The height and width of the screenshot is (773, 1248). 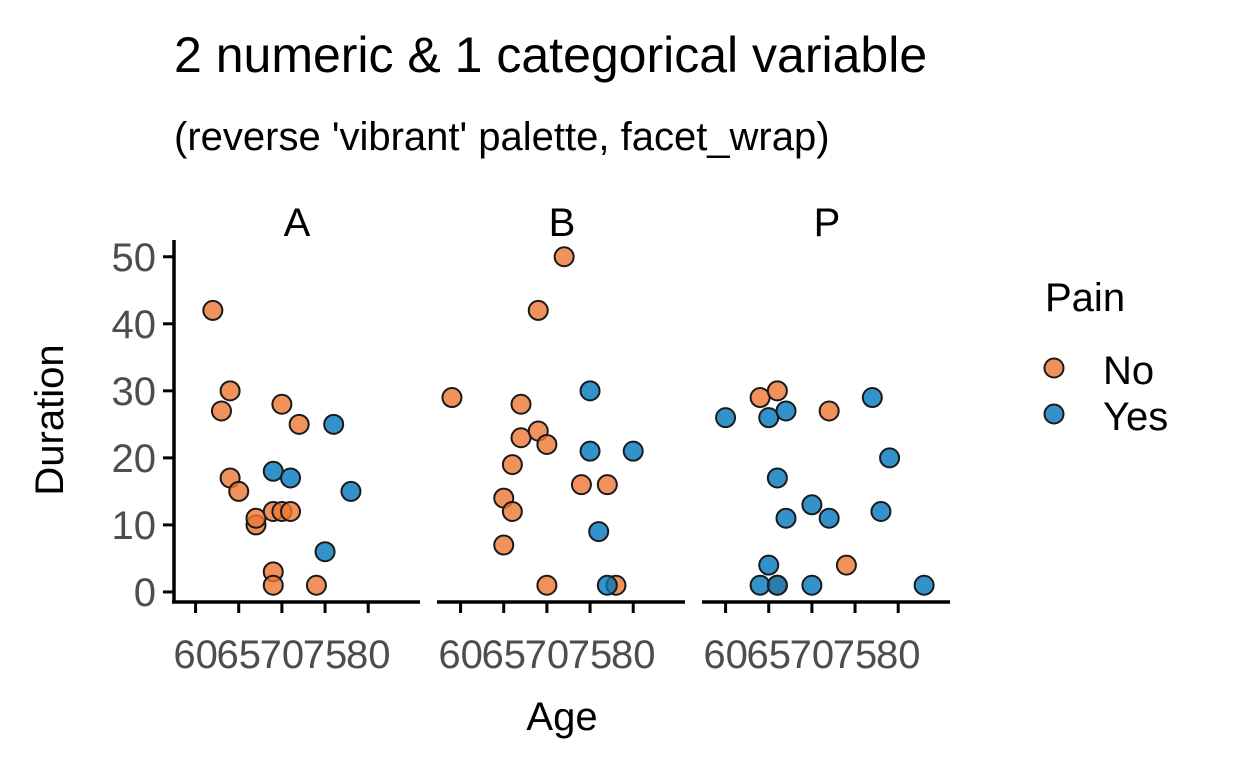 I want to click on chart-title: 2 numeric & 1 categorical variable, so click(x=550, y=55).